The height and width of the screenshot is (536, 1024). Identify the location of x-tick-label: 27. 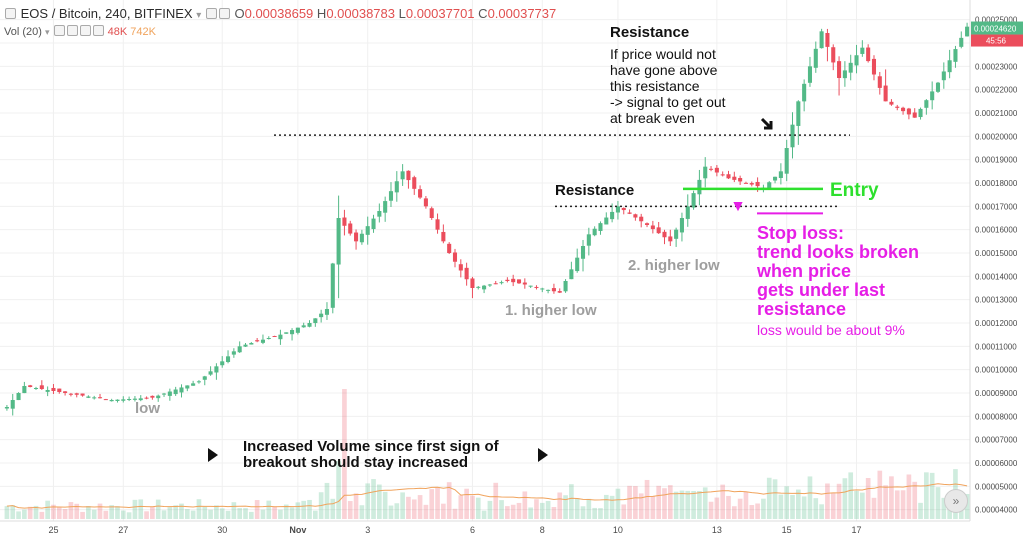
(123, 530).